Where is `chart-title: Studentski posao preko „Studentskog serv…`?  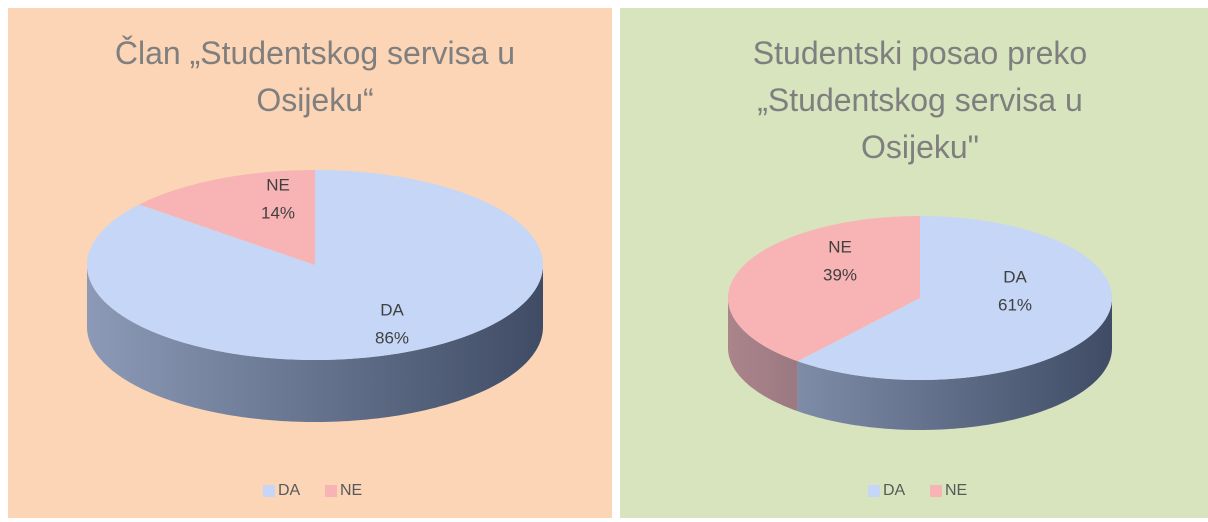 chart-title: Studentski posao preko „Studentskog serv… is located at coordinates (920, 100).